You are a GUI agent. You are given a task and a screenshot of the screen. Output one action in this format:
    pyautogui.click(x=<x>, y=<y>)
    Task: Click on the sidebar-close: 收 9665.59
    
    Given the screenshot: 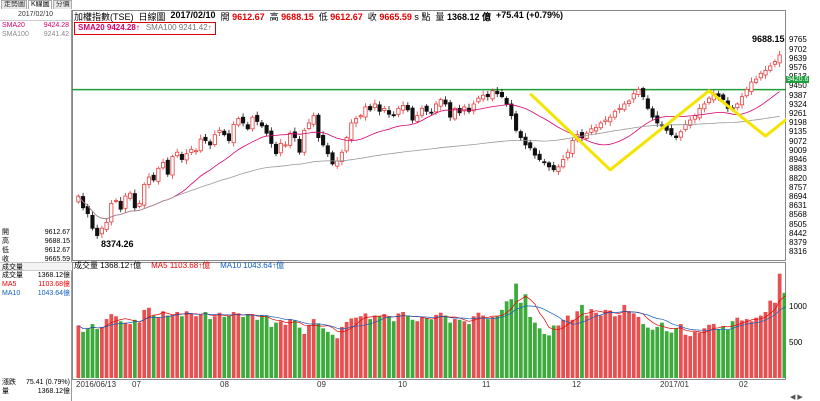 What is the action you would take?
    pyautogui.click(x=36, y=259)
    